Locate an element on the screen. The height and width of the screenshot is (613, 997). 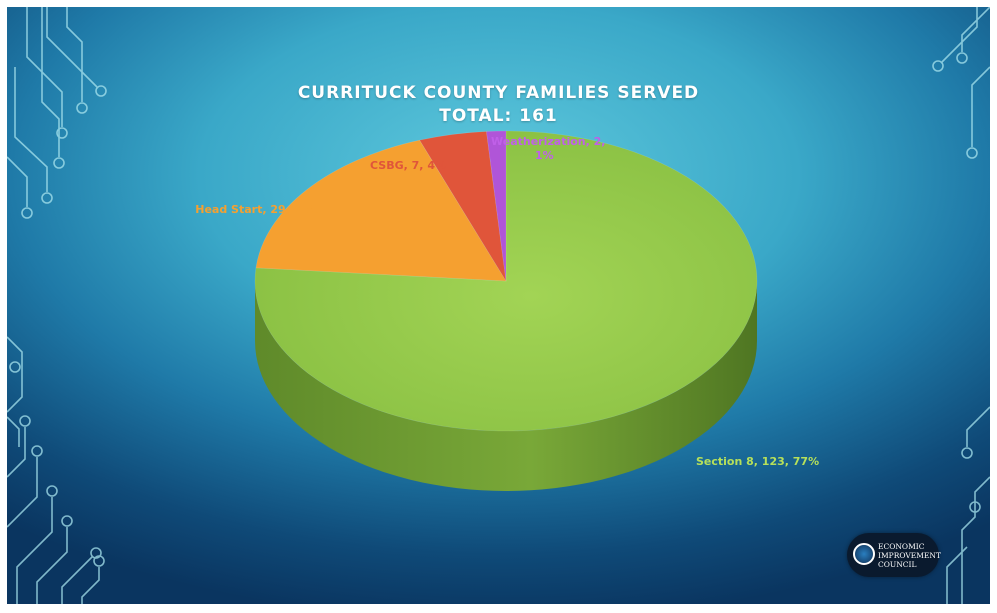
pie-slice-weatherization is located at coordinates (496, 206).